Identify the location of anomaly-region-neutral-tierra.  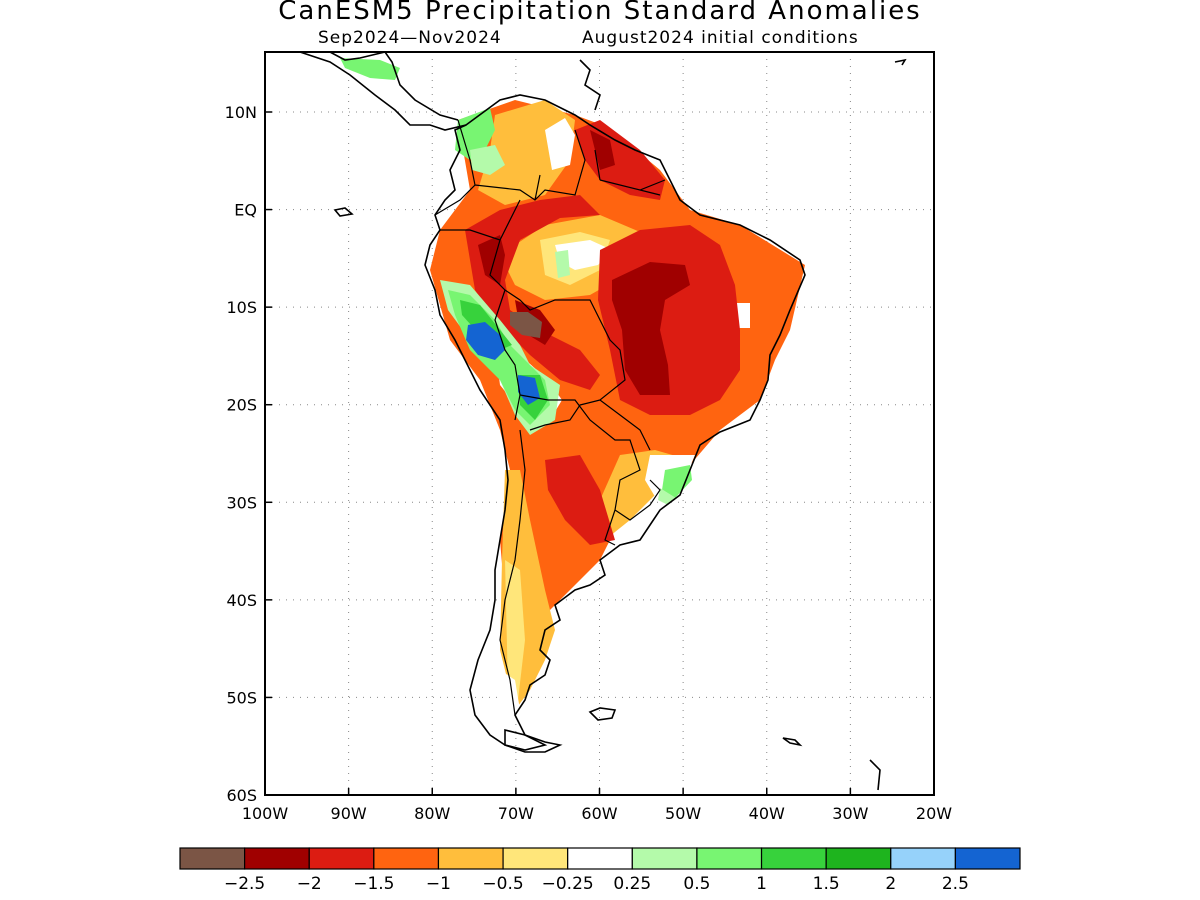
(510, 695).